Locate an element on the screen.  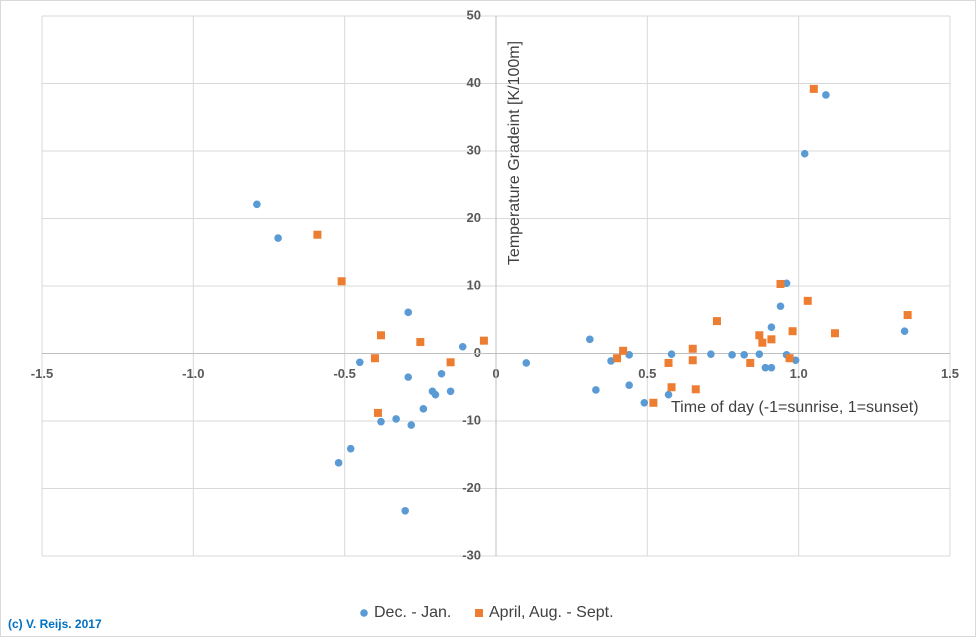
x-tick-label: 0.5 is located at coordinates (647, 373).